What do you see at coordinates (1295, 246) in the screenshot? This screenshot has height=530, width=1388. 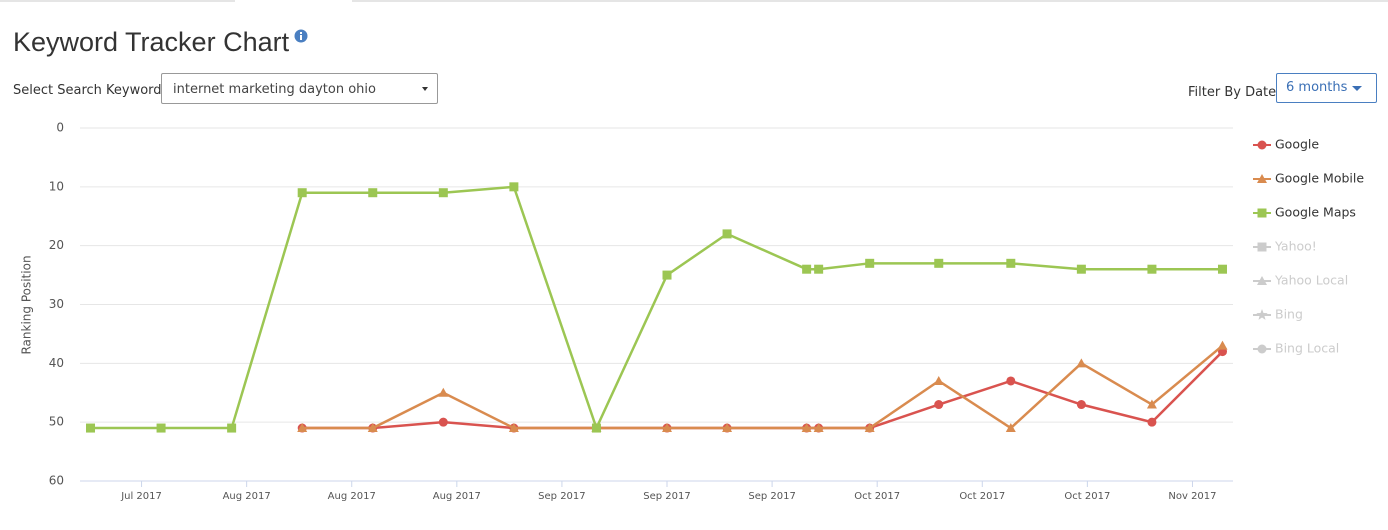 I see `legend-label: Yahoo!` at bounding box center [1295, 246].